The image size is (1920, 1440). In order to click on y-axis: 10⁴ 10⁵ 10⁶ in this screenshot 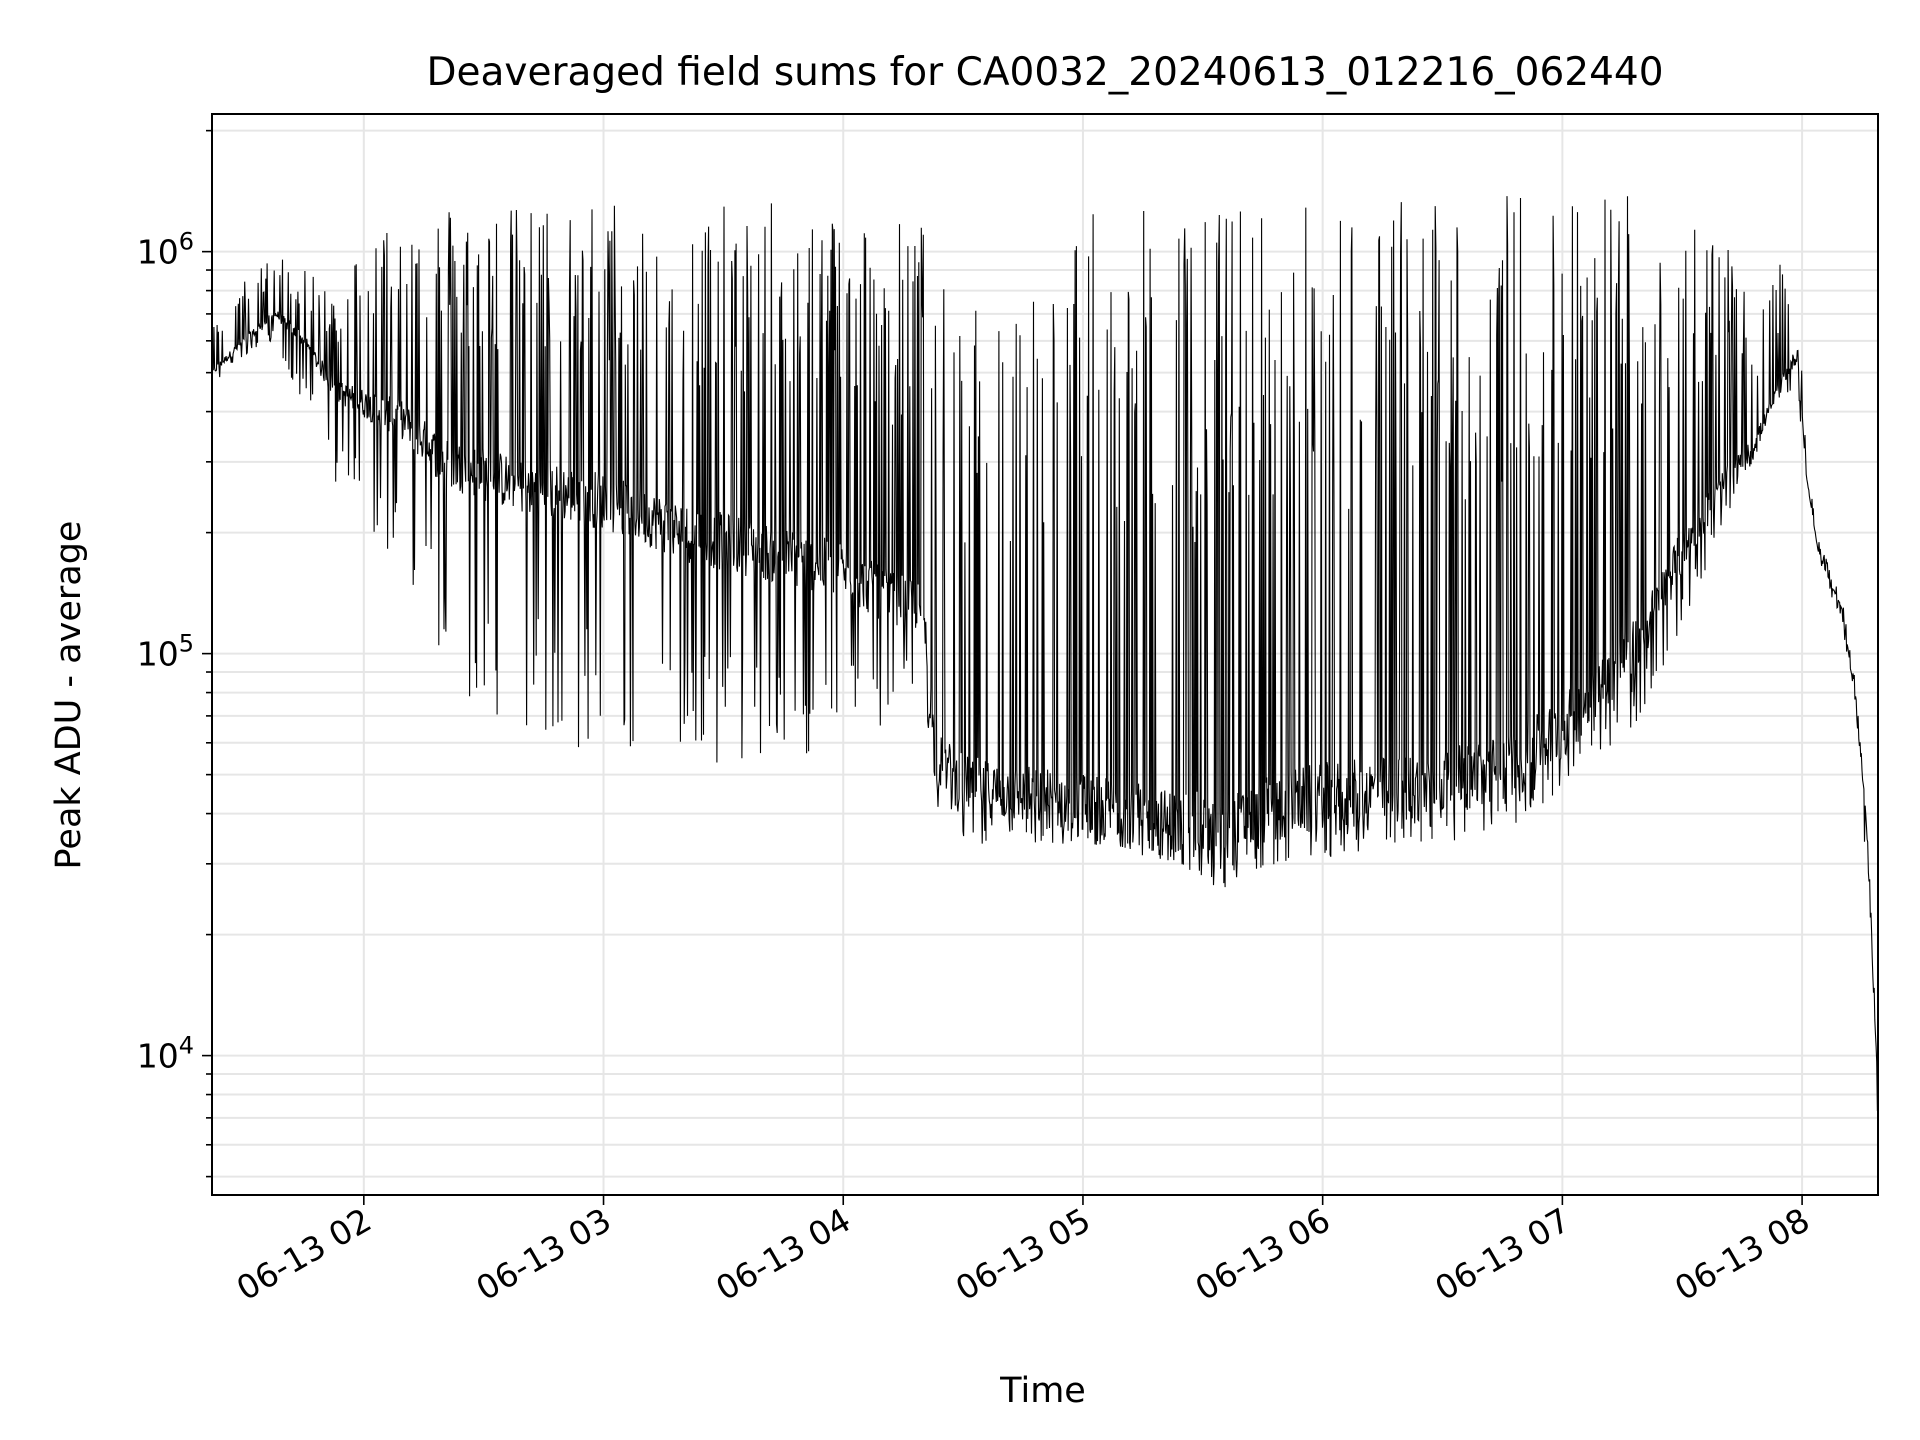, I will do `click(174, 653)`.